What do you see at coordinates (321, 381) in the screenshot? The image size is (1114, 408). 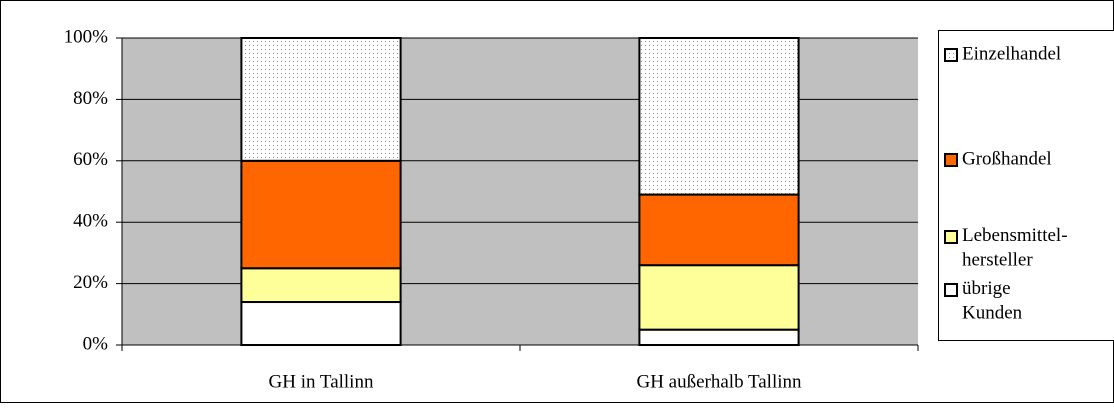 I see `x-tick-label: GH in Tallinn` at bounding box center [321, 381].